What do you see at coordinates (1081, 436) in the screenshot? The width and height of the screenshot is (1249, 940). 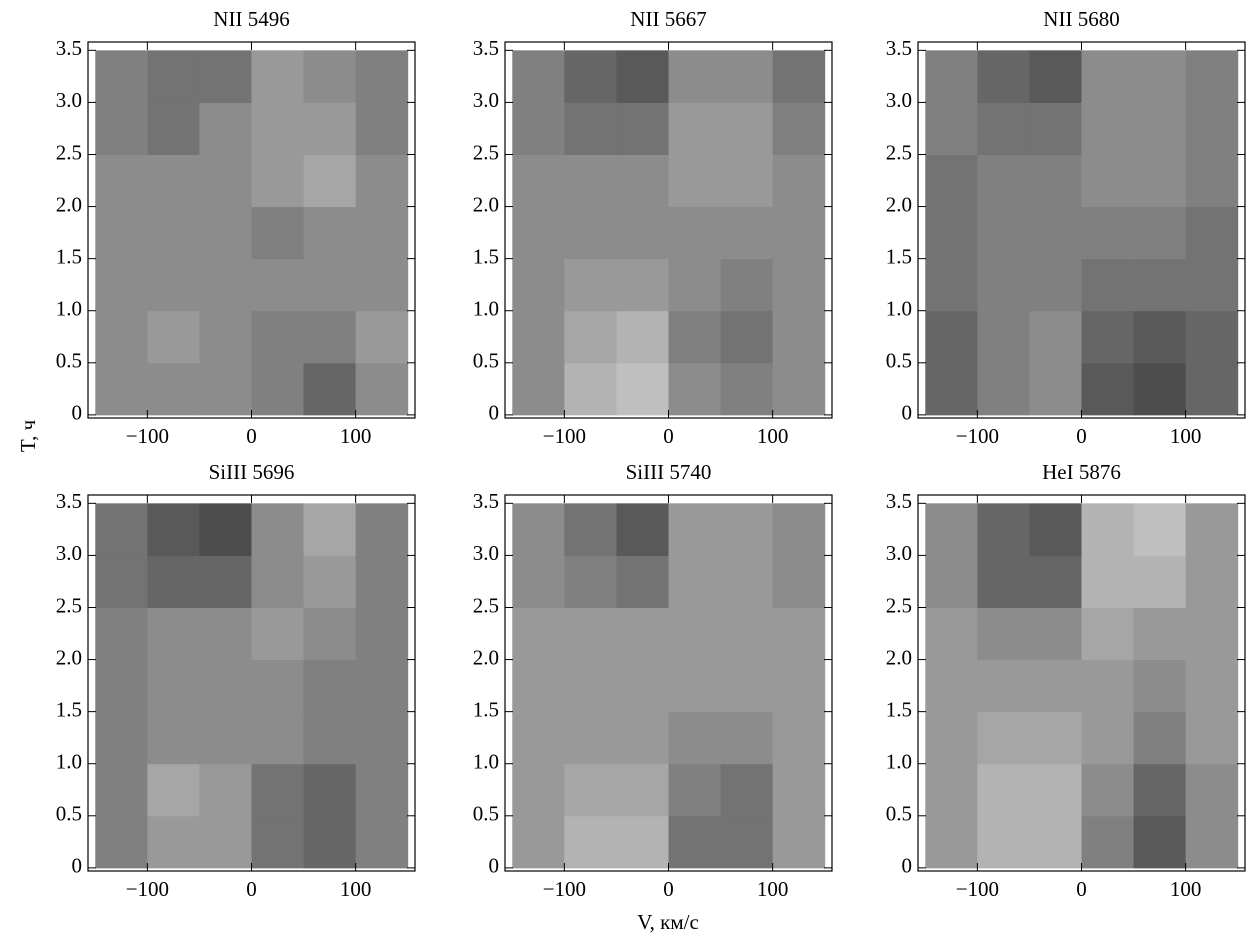 I see `x-tick-label: 0` at bounding box center [1081, 436].